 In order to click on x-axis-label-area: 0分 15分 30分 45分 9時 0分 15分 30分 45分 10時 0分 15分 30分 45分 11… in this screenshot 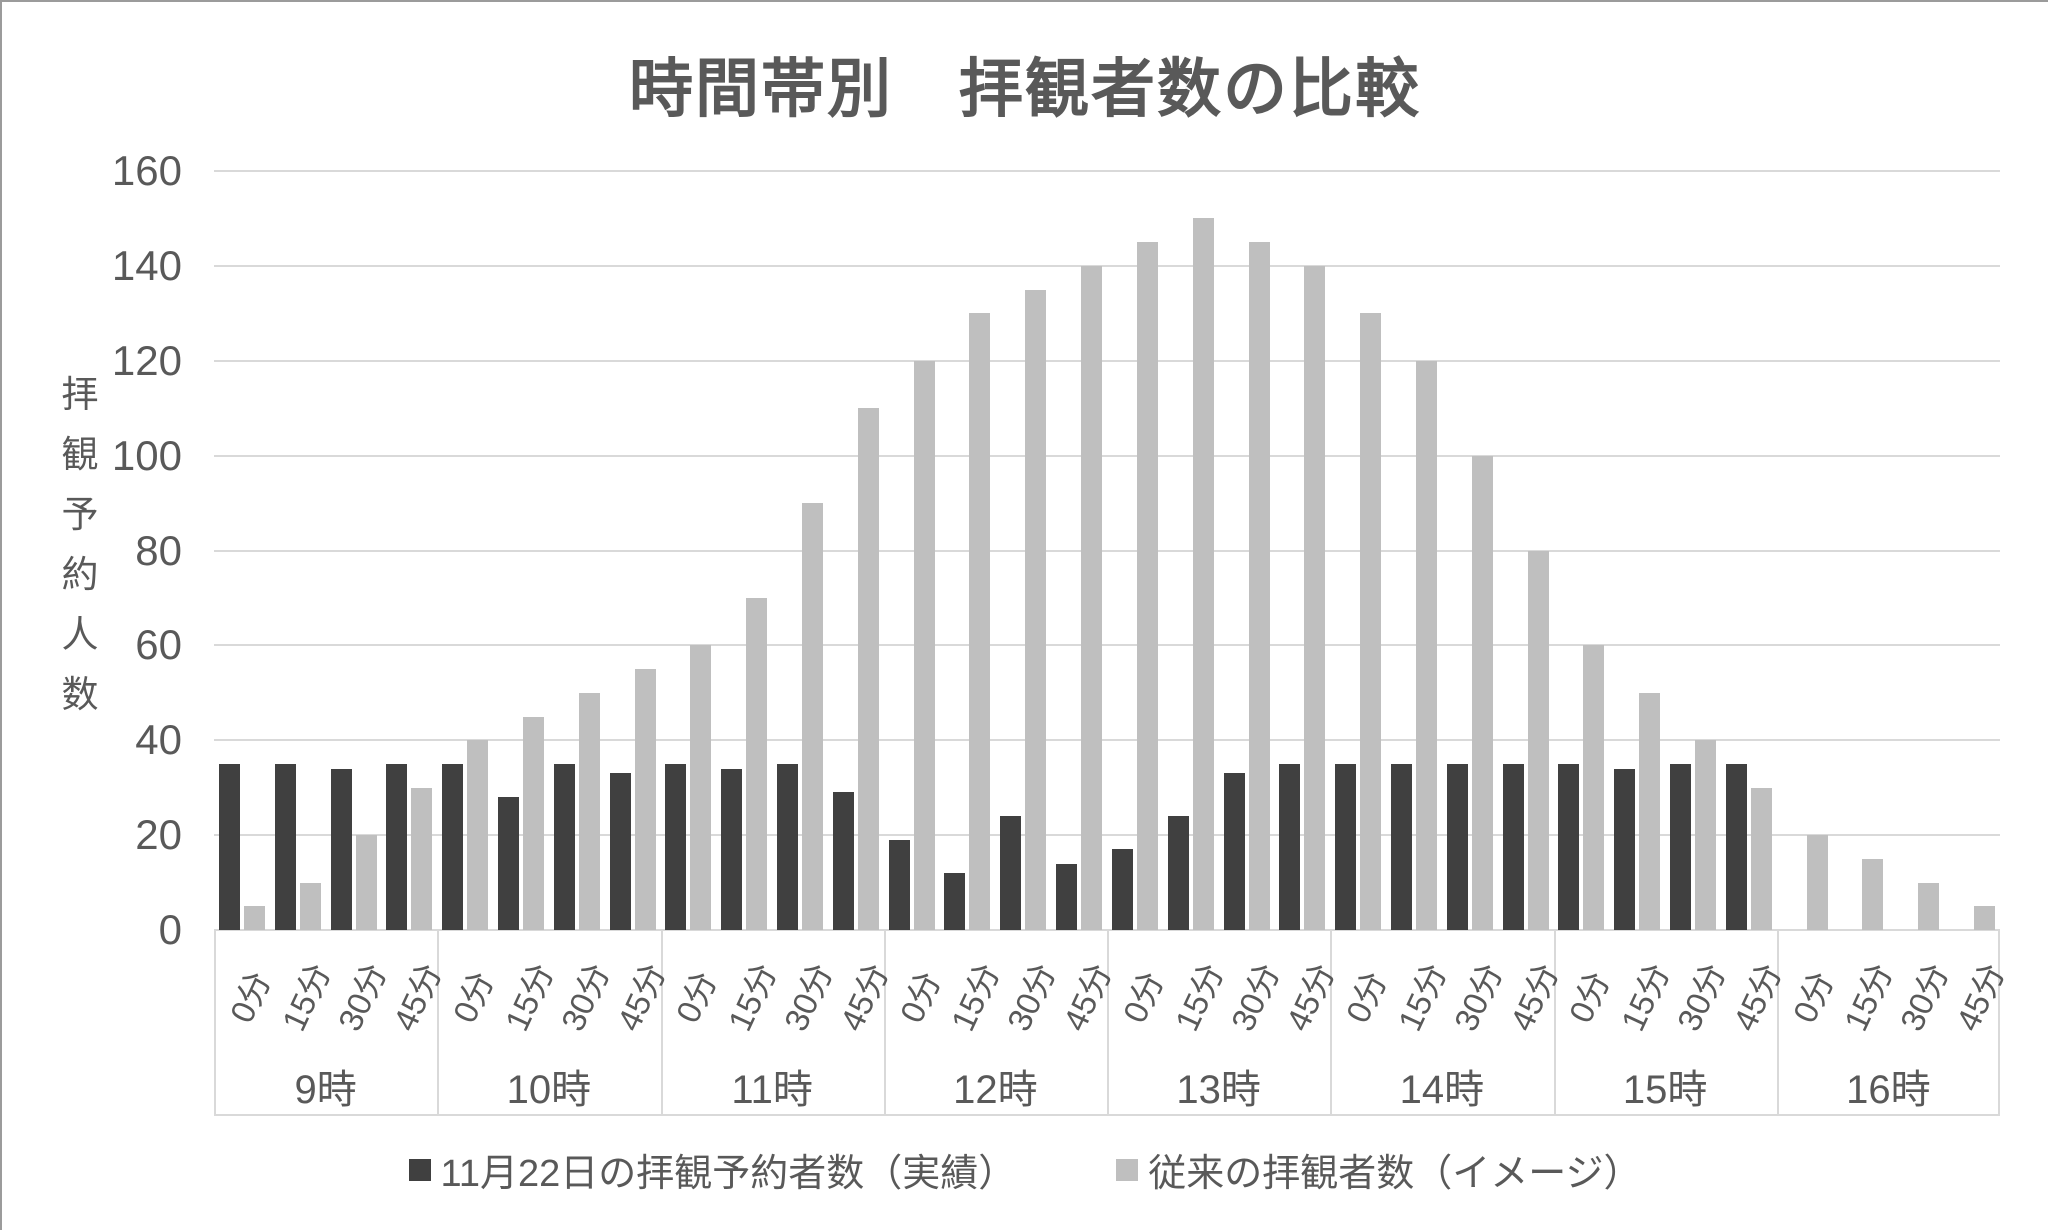, I will do `click(1113, 1023)`.